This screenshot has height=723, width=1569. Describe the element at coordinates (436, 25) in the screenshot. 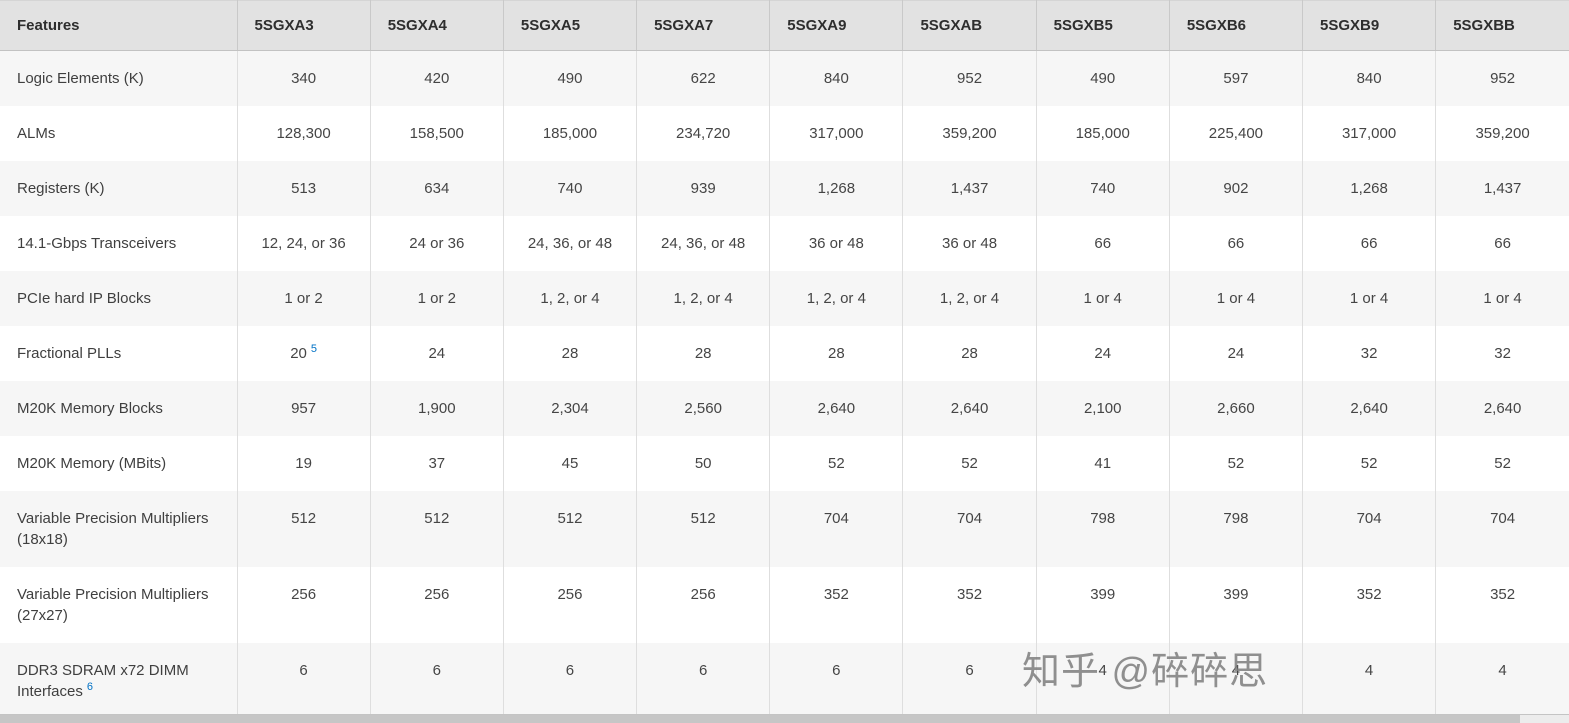

I see `device-column-header: 5SGXA4` at that location.